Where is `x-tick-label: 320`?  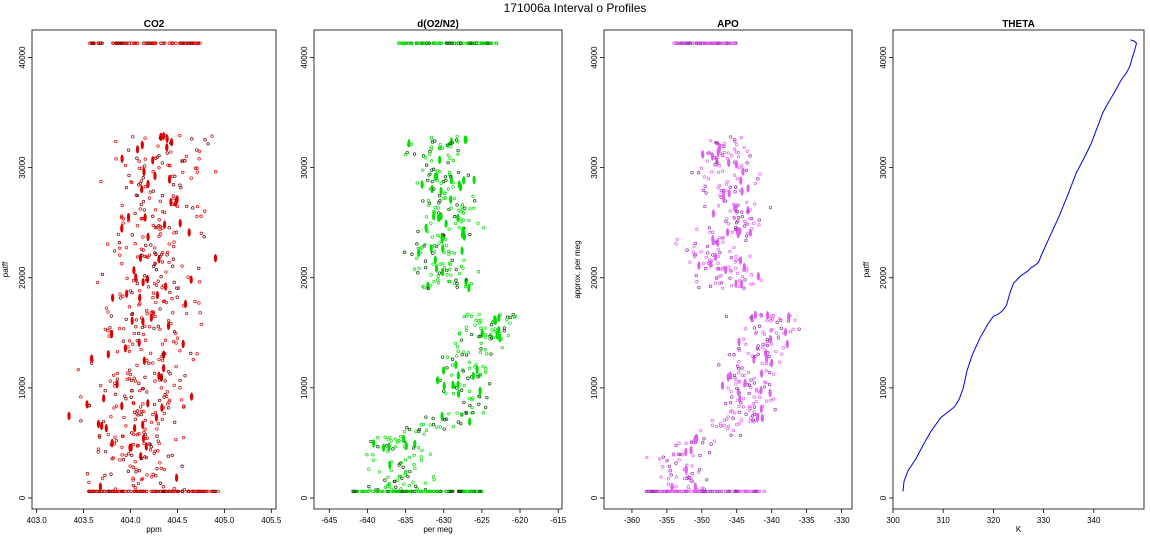 x-tick-label: 320 is located at coordinates (994, 520).